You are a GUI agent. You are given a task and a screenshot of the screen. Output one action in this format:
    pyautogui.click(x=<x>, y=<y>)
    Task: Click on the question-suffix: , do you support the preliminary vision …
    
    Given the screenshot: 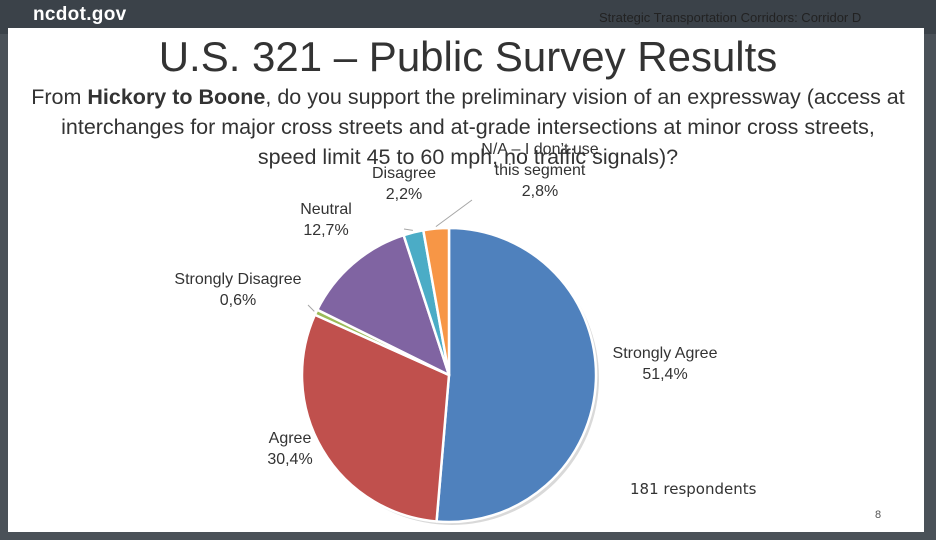 What is the action you would take?
    pyautogui.click(x=483, y=127)
    